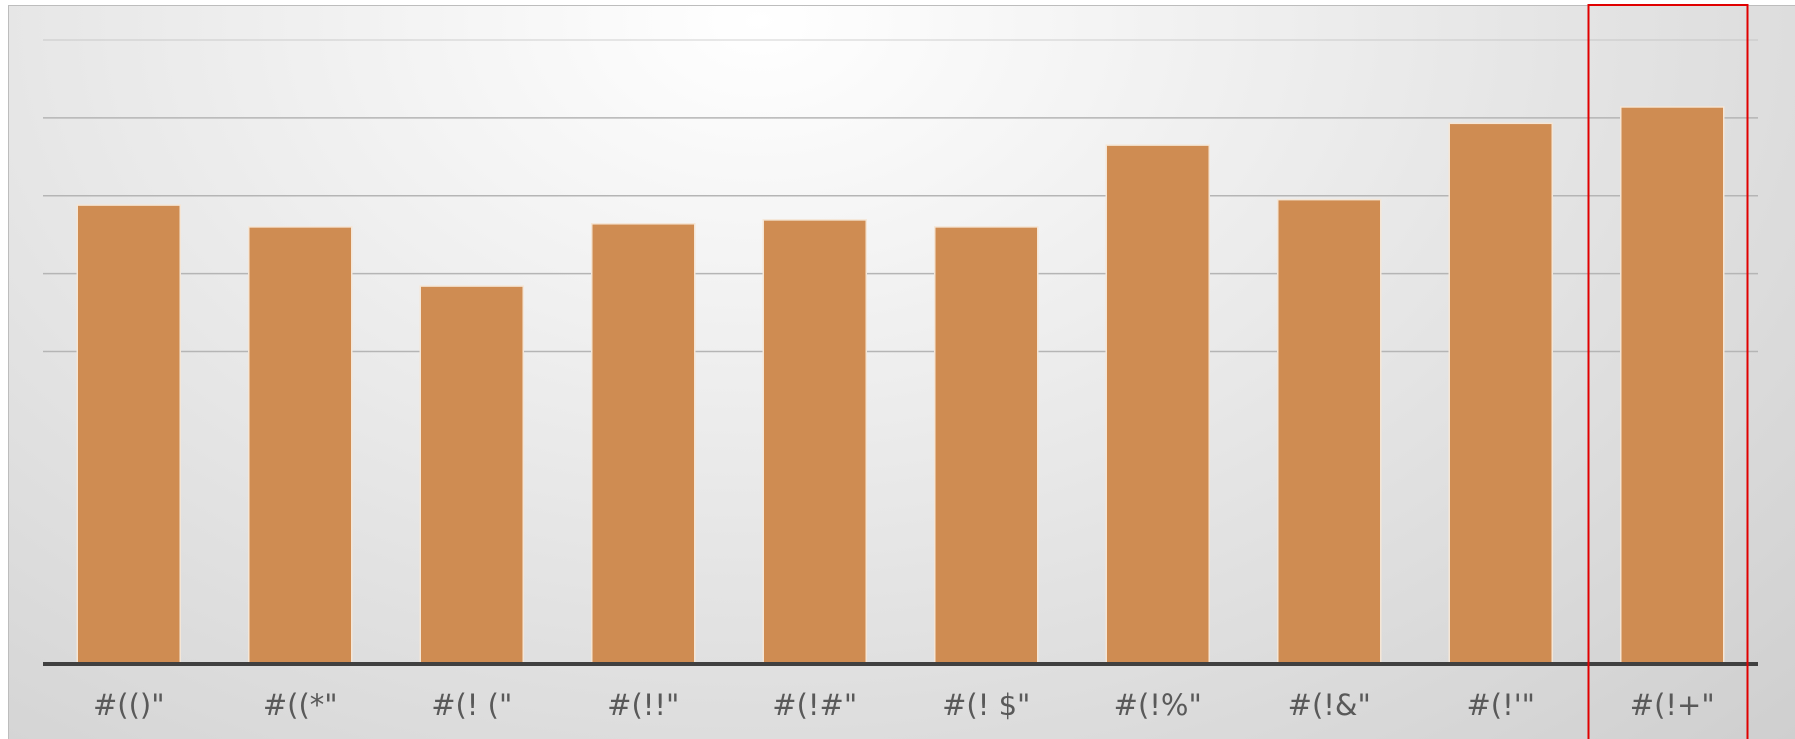 The image size is (1795, 739). I want to click on x-tick-label: #((*", so click(300, 705).